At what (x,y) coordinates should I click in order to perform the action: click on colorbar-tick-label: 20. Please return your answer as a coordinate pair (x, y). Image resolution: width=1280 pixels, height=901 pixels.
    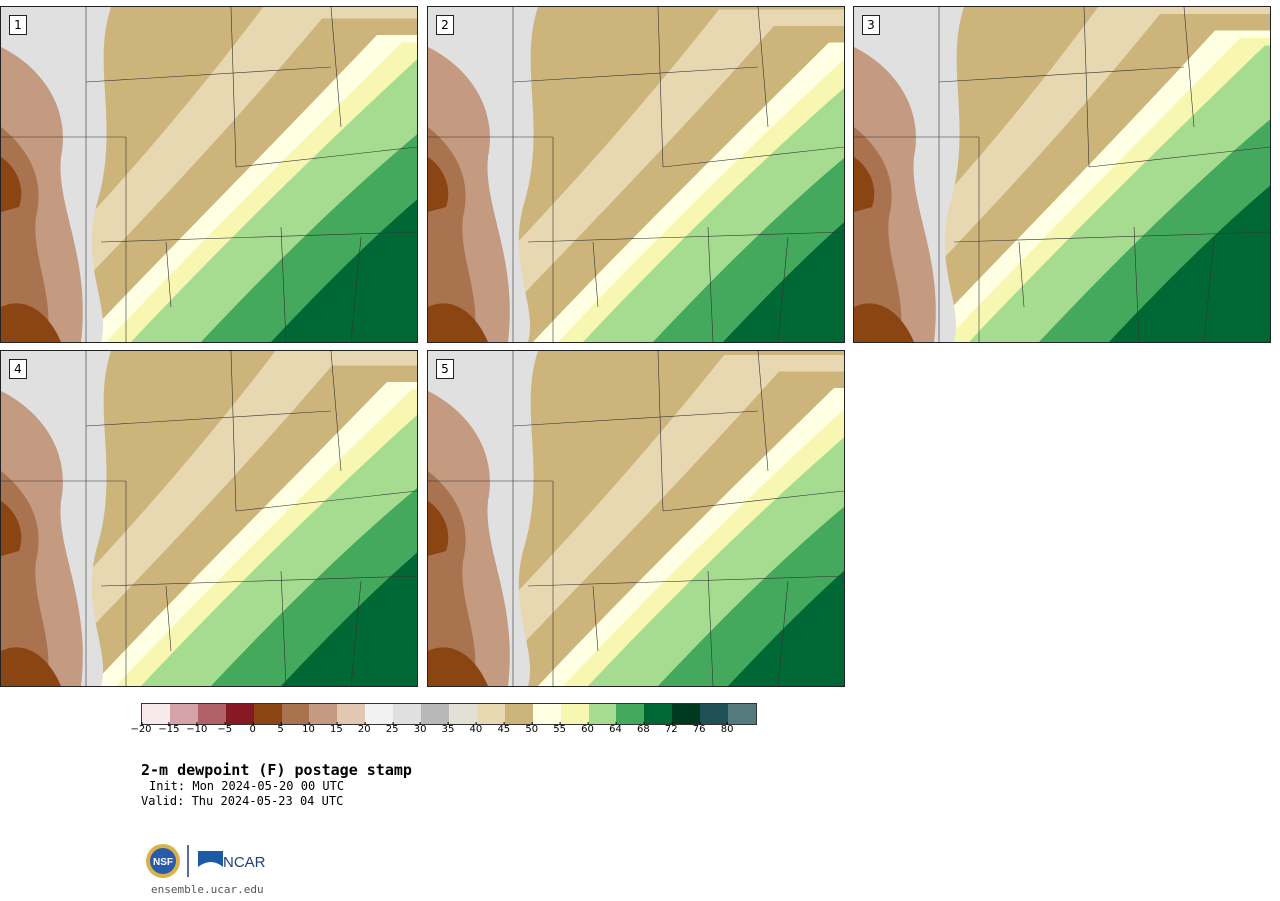
    Looking at the image, I should click on (364, 728).